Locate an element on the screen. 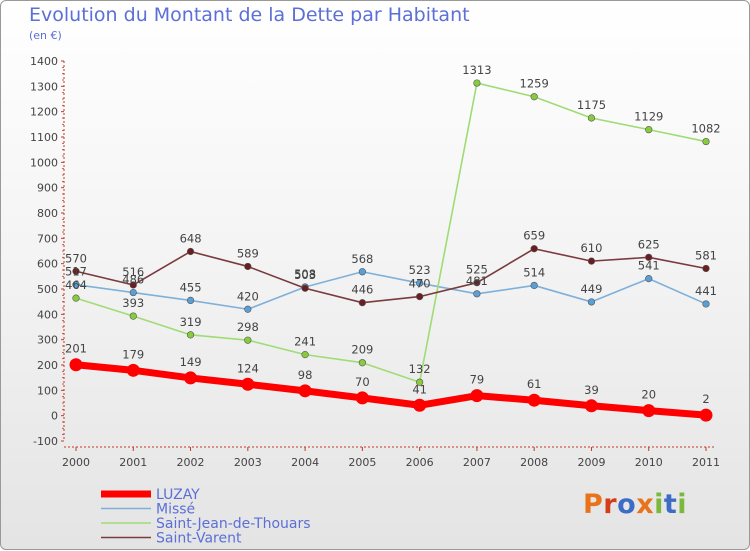  data-label: 486 is located at coordinates (133, 280).